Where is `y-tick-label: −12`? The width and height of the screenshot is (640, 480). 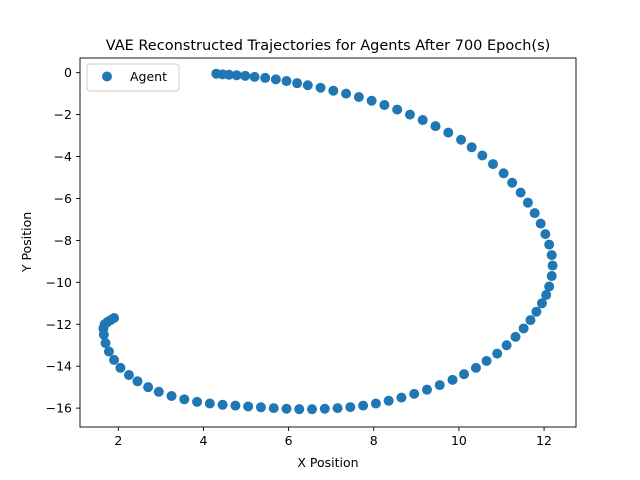 y-tick-label: −12 is located at coordinates (59, 324).